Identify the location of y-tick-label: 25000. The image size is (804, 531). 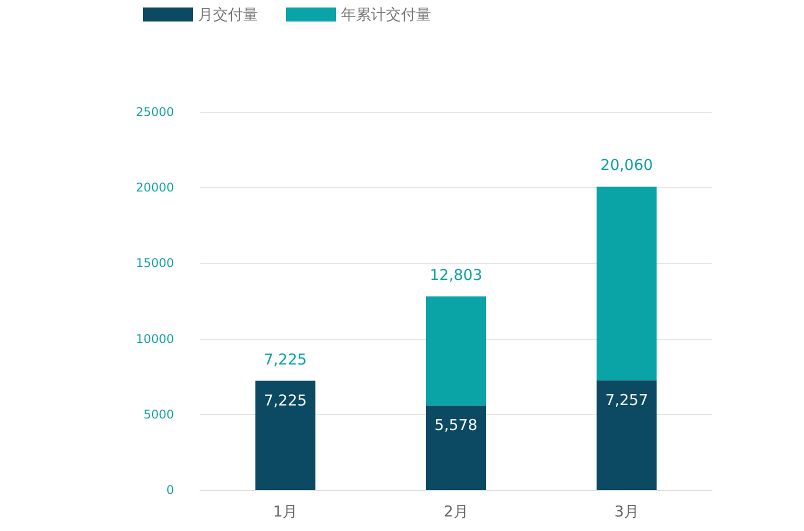
(155, 112).